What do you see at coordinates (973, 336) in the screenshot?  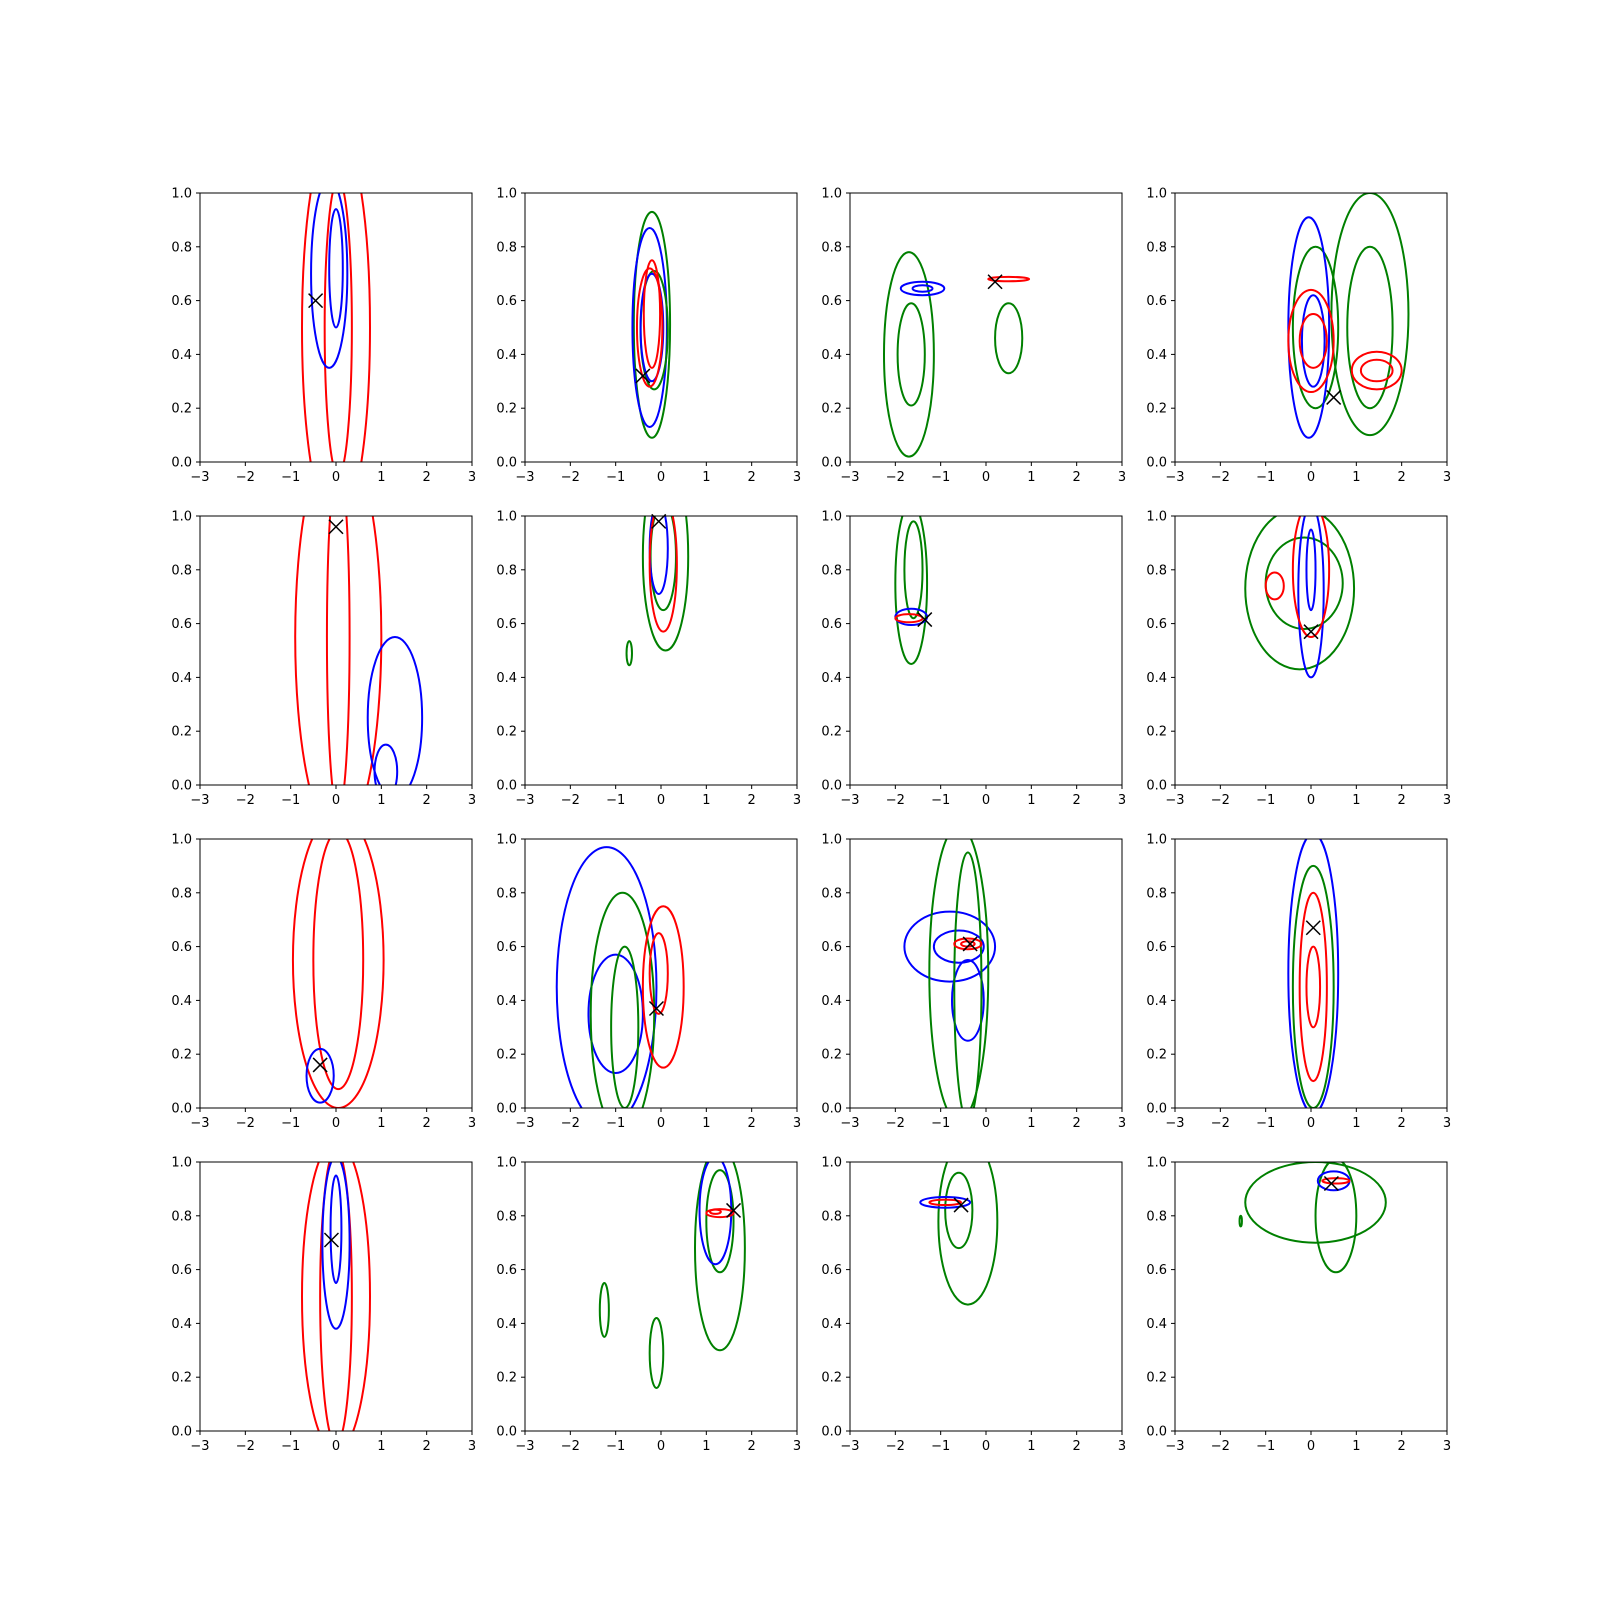 I see `subplot-1-3: −3 −2 −1 0 1 2 3 0.0 0.2 0.4 0.6 0.8 1.0` at bounding box center [973, 336].